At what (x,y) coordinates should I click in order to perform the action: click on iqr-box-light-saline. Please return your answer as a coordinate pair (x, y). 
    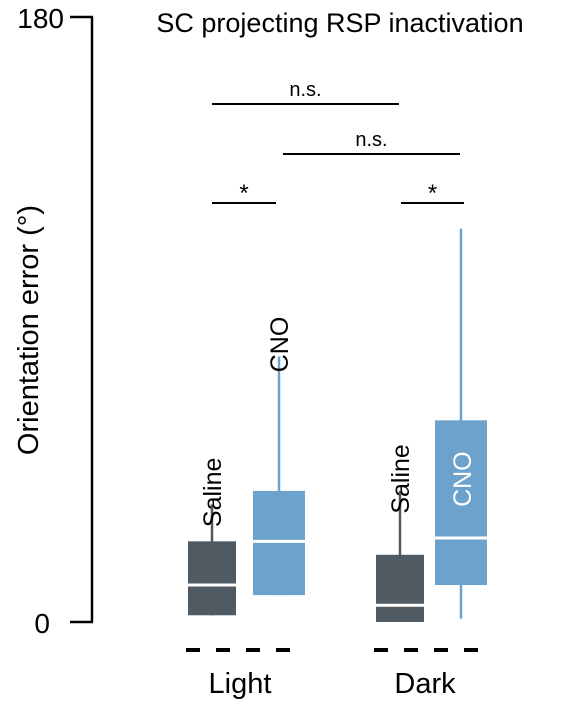
    Looking at the image, I should click on (212, 578).